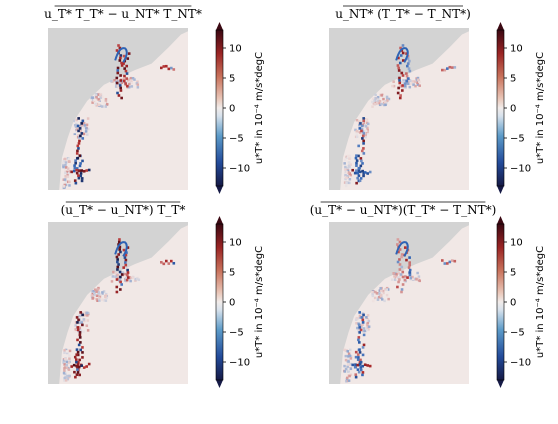 Image resolution: width=558 pixels, height=424 pixels. What do you see at coordinates (500, 220) in the screenshot?
I see `colorbar-extend-max` at bounding box center [500, 220].